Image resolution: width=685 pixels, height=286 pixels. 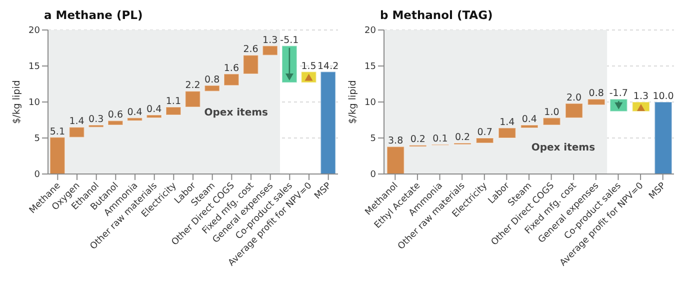 I want to click on data-label: 2.2, so click(x=192, y=86).